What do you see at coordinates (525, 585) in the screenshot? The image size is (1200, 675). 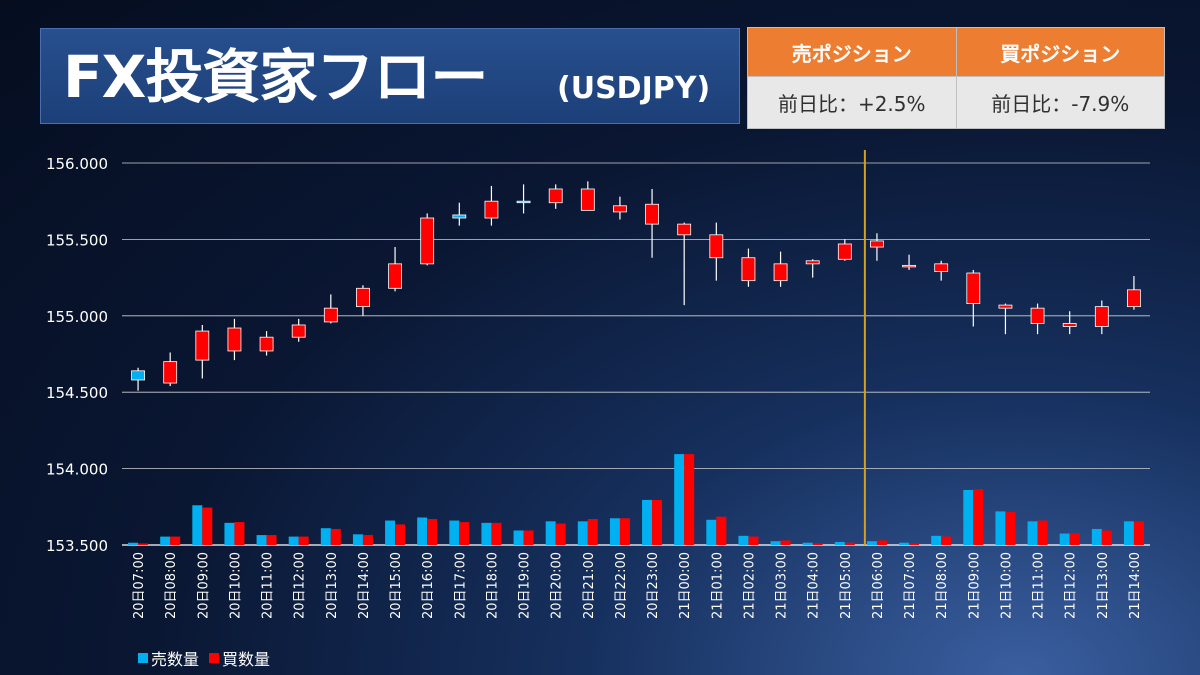 I see `x-tick-label: 20日19:00` at bounding box center [525, 585].